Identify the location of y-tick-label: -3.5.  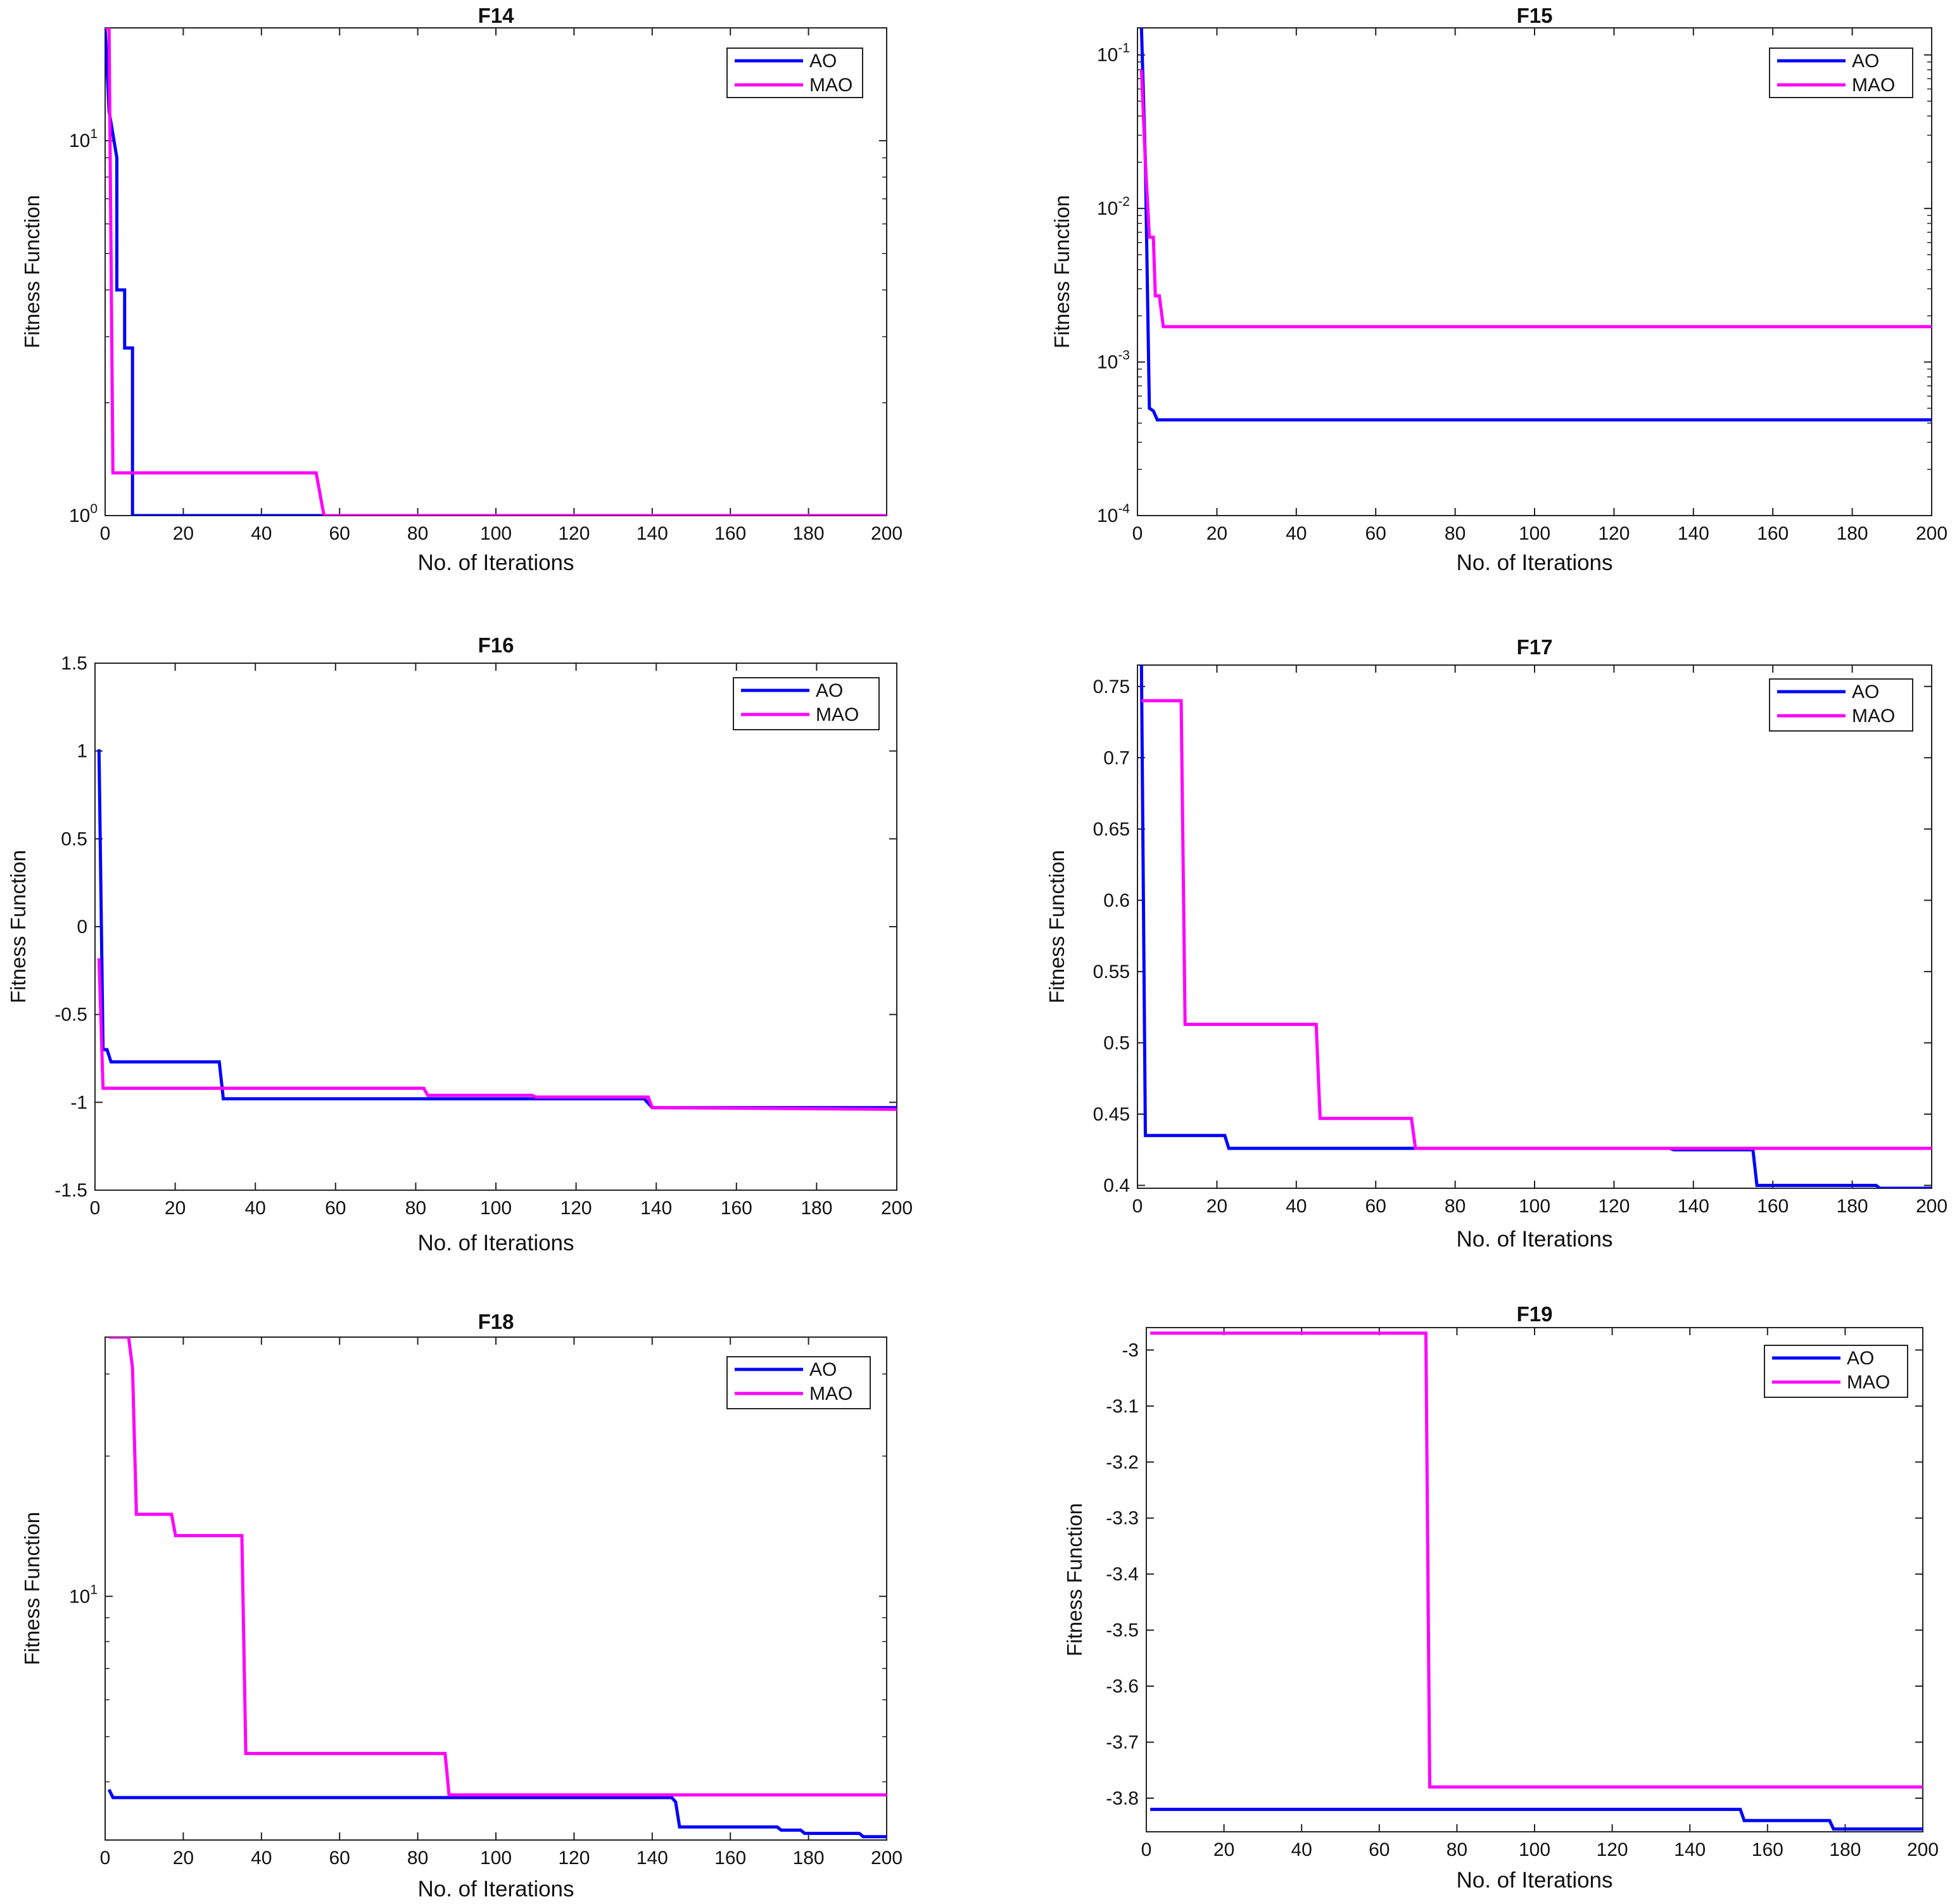
(1122, 1630).